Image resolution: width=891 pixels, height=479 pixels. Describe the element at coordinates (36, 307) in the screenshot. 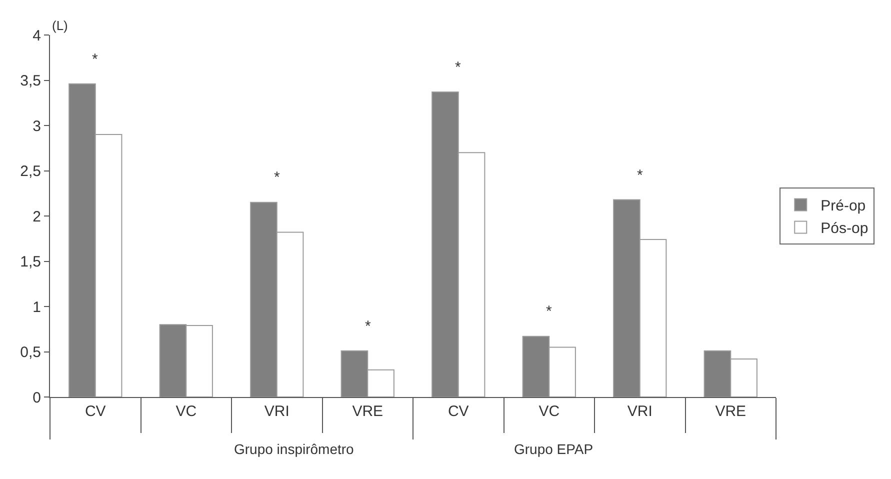

I see `y-tick-label: 1` at that location.